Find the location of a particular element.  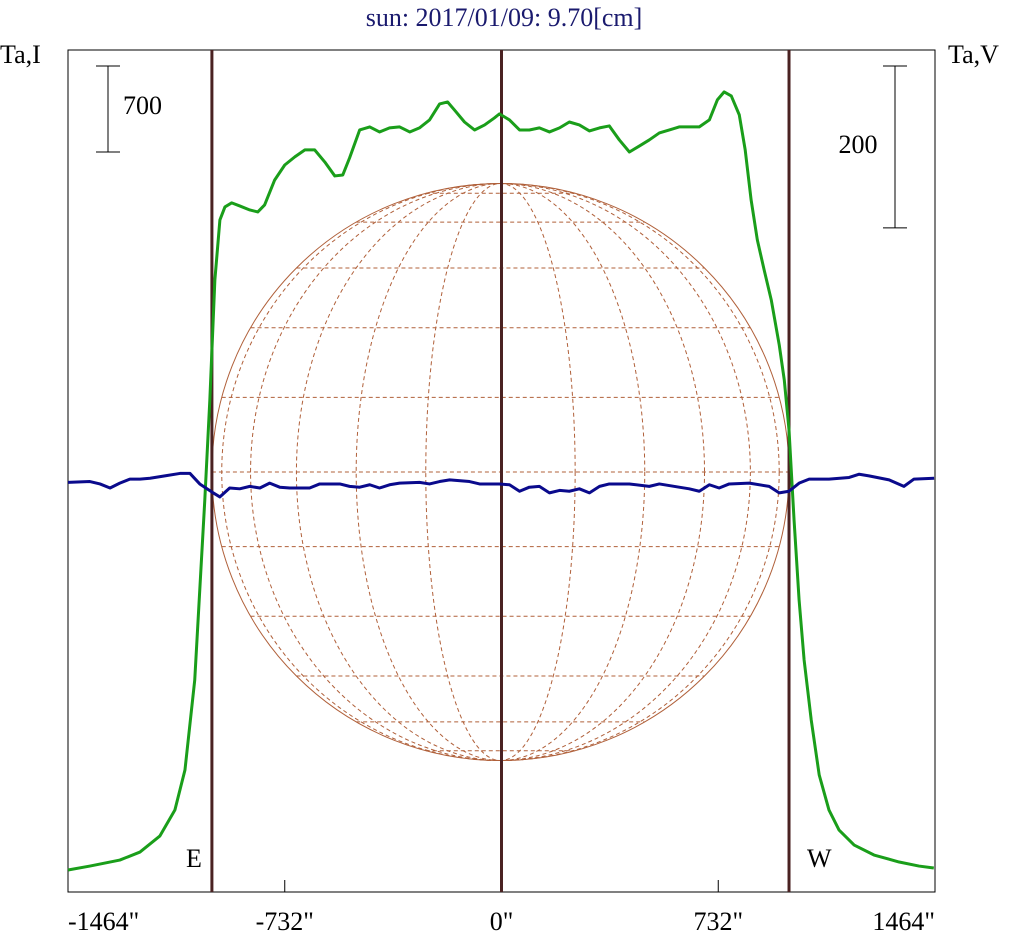

series-line is located at coordinates (501, 485).